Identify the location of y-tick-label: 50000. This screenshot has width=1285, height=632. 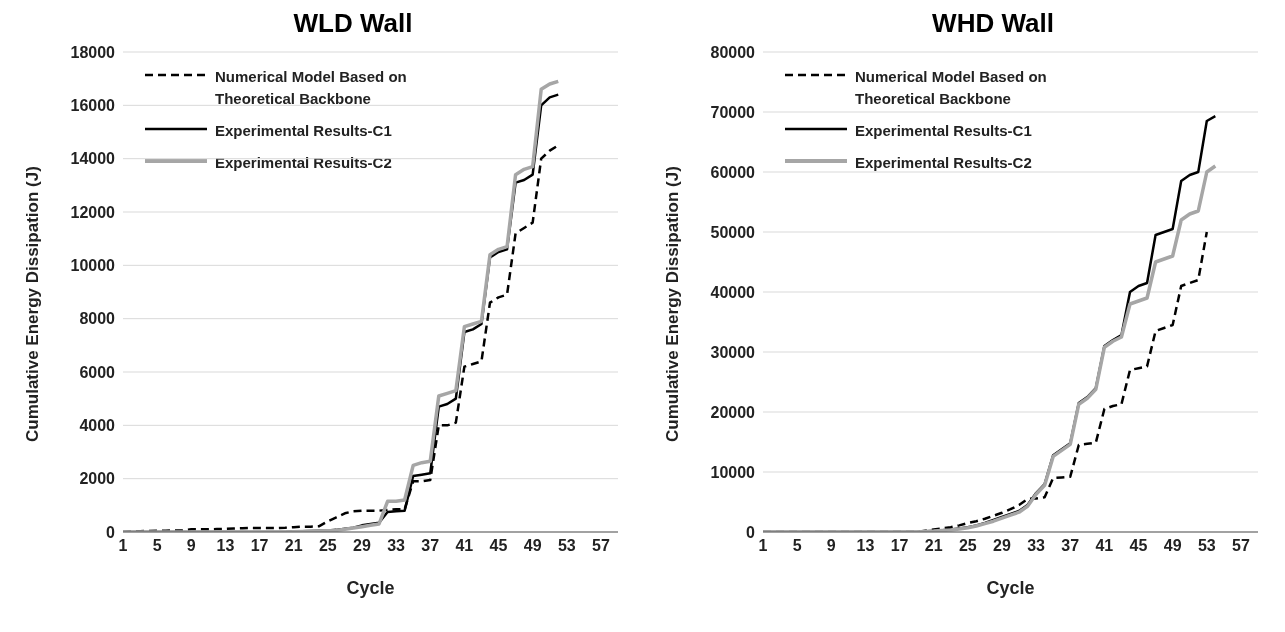
(733, 232).